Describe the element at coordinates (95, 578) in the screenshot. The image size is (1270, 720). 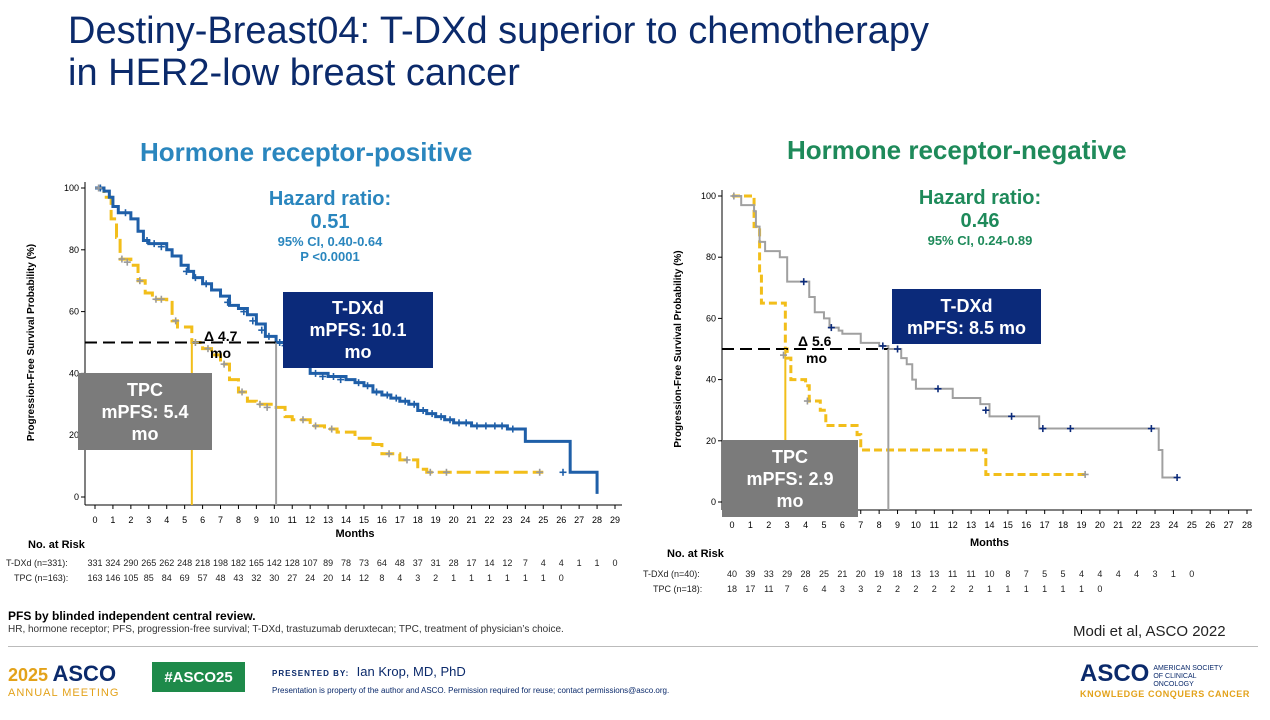
I see `risk-value-tpc: 163` at that location.